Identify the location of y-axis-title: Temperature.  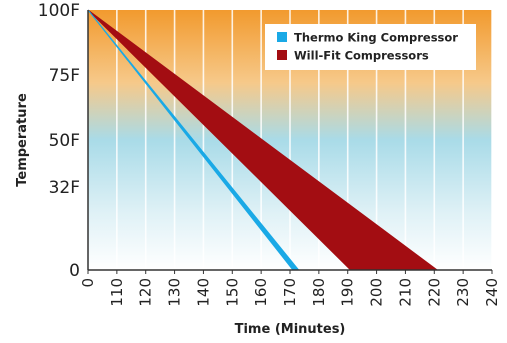
(22, 140).